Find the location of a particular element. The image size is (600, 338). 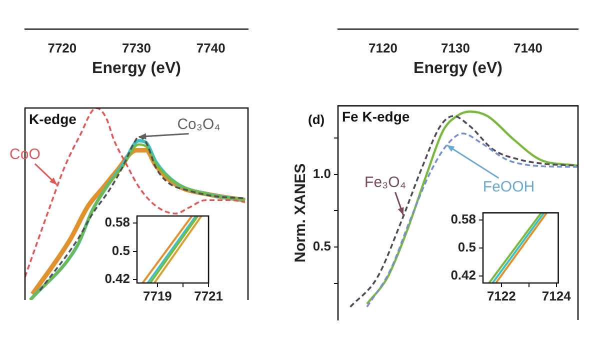

y-axis-title: Norm. XANES is located at coordinates (301, 212).